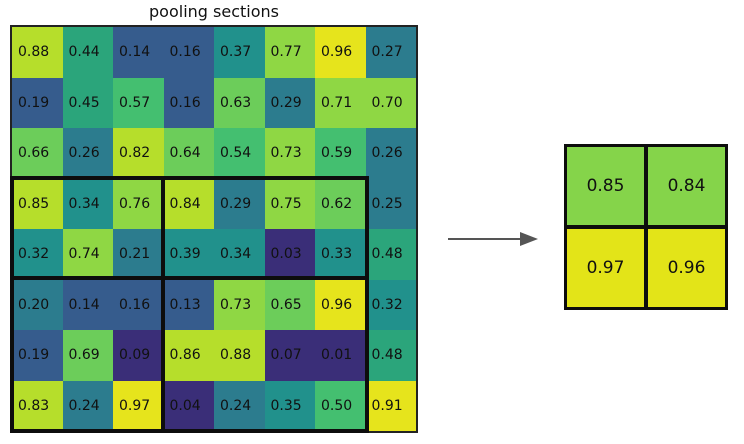 The image size is (744, 444). Describe the element at coordinates (289, 304) in the screenshot. I see `matrix-cell: 0.65` at that location.